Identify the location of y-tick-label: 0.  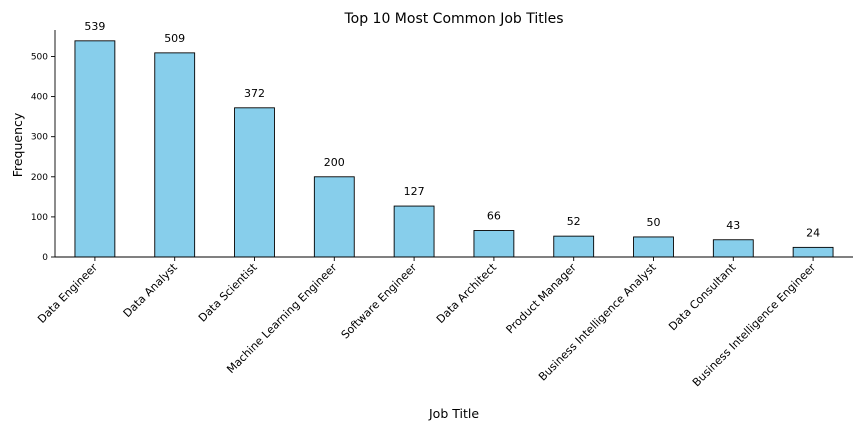
(45, 258).